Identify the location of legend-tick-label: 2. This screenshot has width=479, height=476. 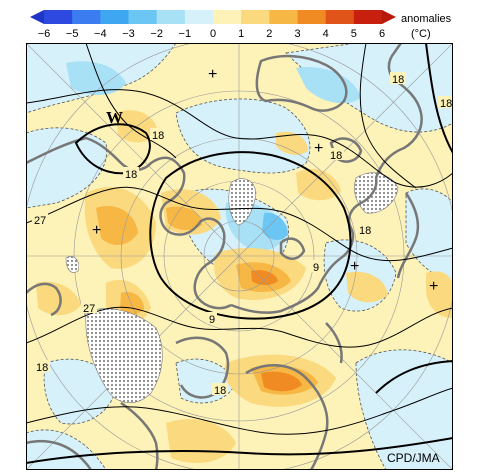
(269, 34).